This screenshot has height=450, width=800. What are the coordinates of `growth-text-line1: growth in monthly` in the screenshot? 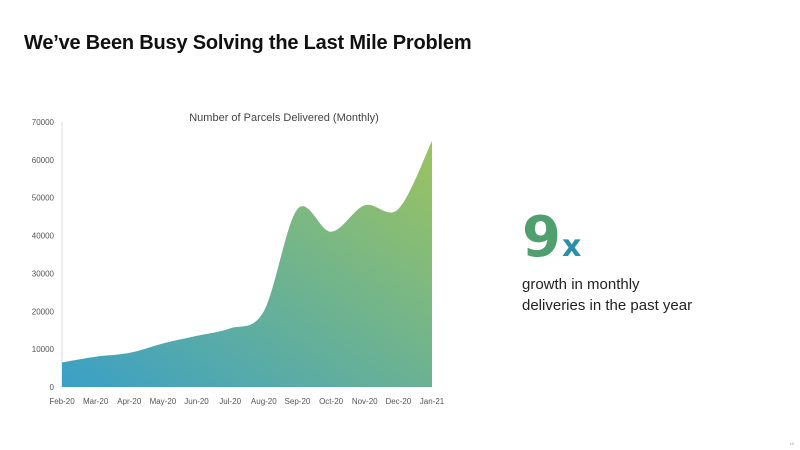 It's located at (581, 284).